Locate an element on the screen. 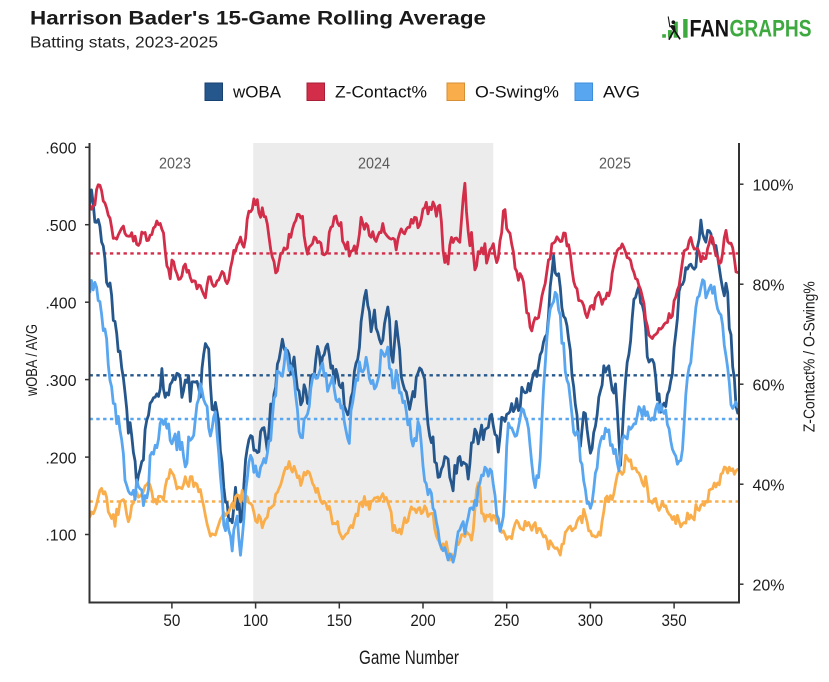 This screenshot has width=829, height=682. svg-text: .300 is located at coordinates (60, 381).